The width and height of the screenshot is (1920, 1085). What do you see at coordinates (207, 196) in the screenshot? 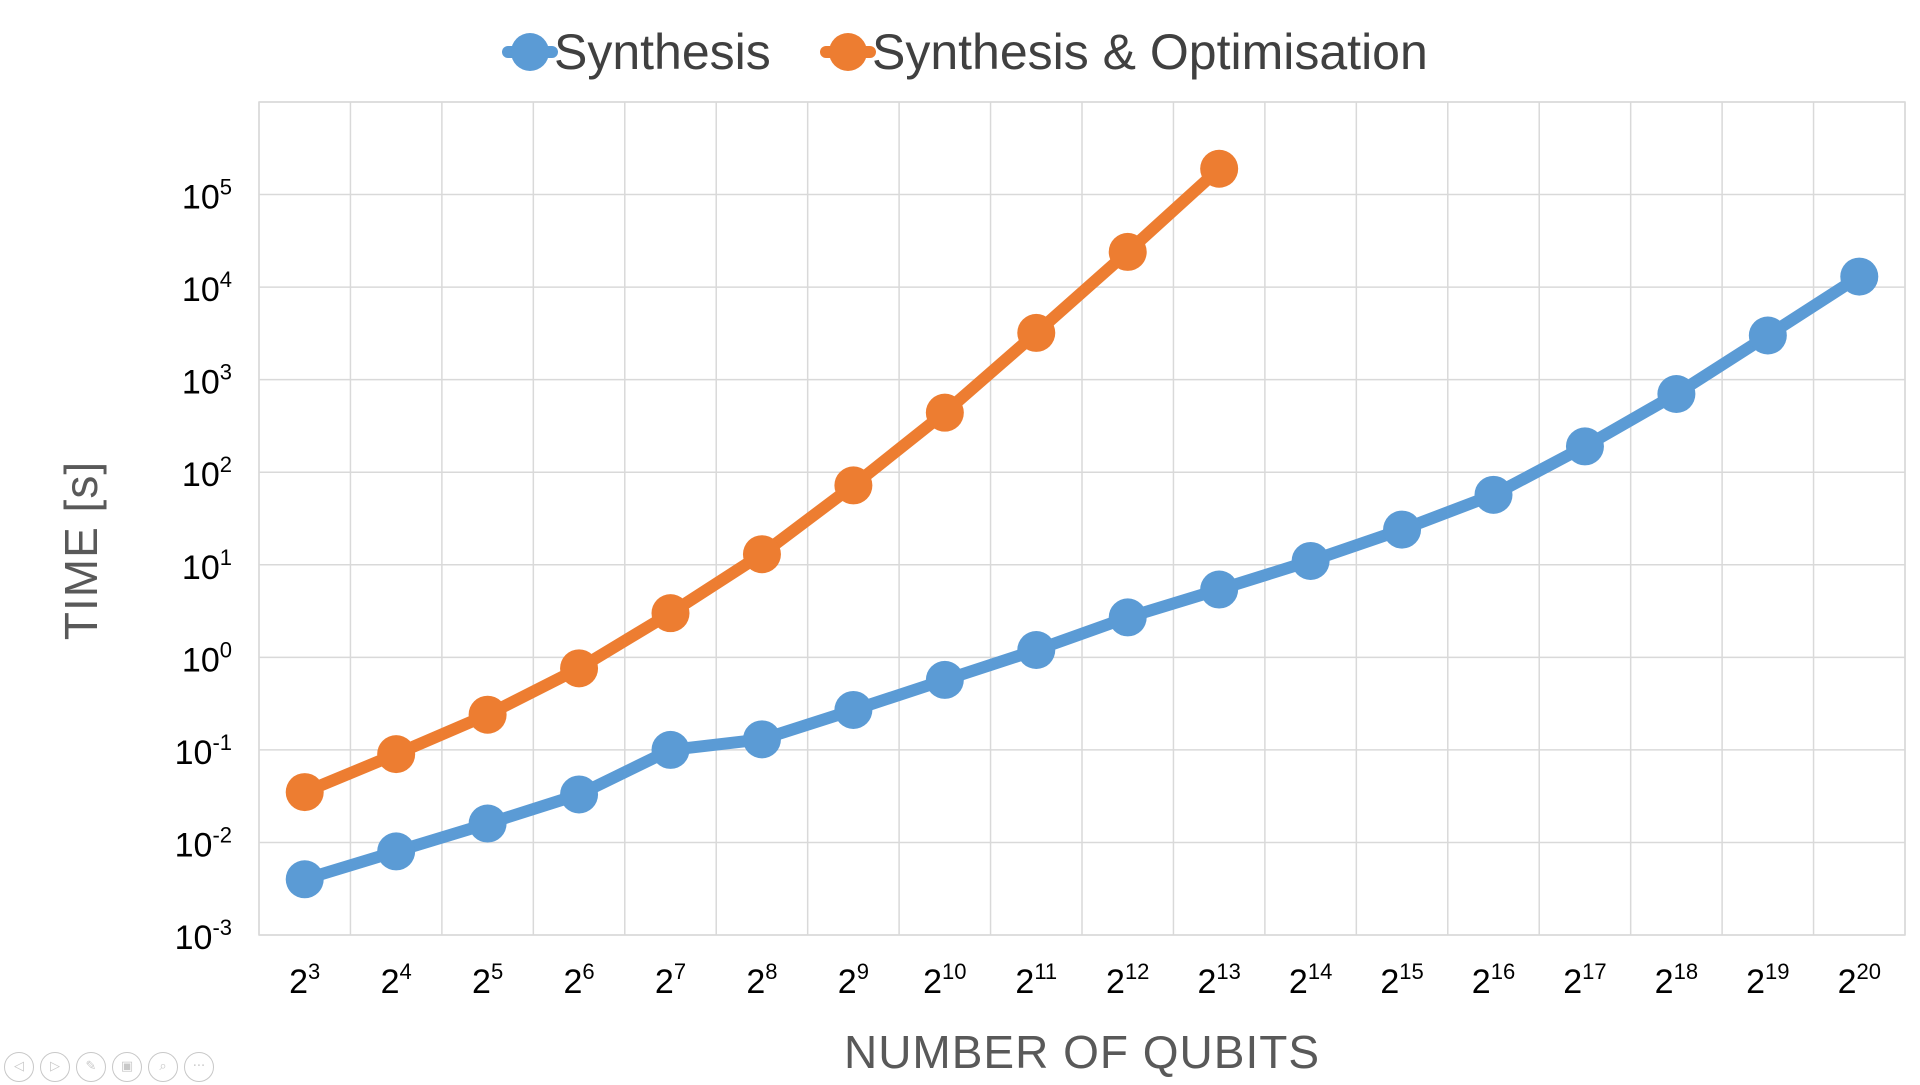
I see `y-tick-label: 10⁵` at bounding box center [207, 196].